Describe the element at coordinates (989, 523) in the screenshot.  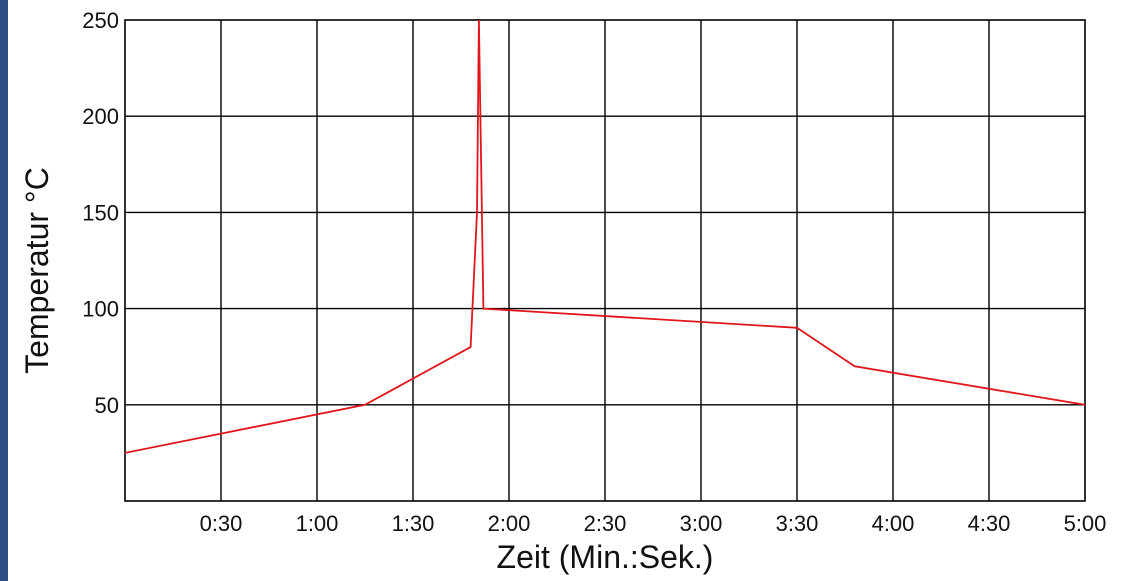
I see `x-tick-label: 4:30` at that location.